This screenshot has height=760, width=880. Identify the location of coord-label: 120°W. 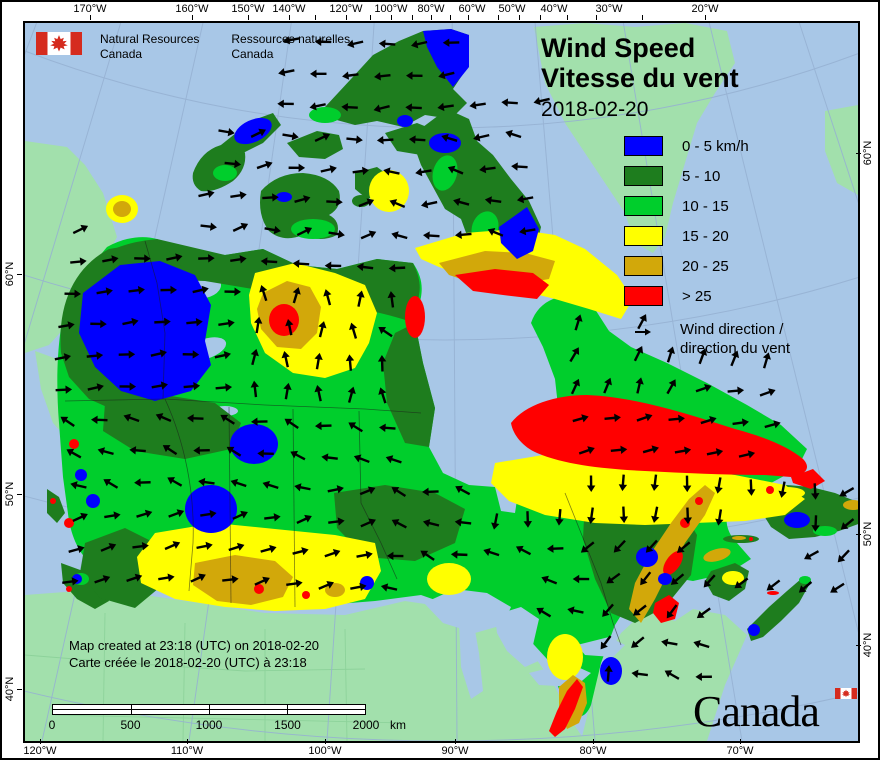
(346, 9).